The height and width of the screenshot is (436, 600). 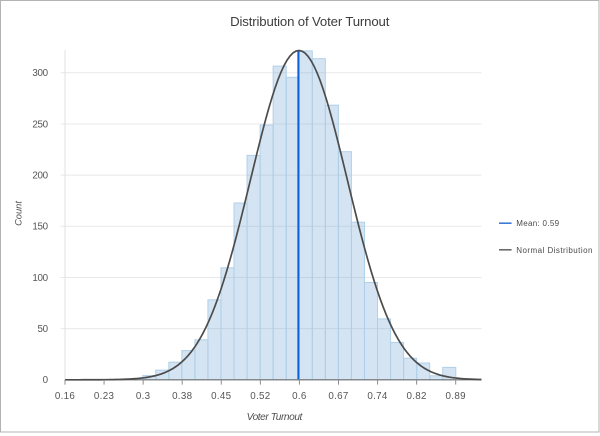 What do you see at coordinates (40, 176) in the screenshot?
I see `svg-text: 200` at bounding box center [40, 176].